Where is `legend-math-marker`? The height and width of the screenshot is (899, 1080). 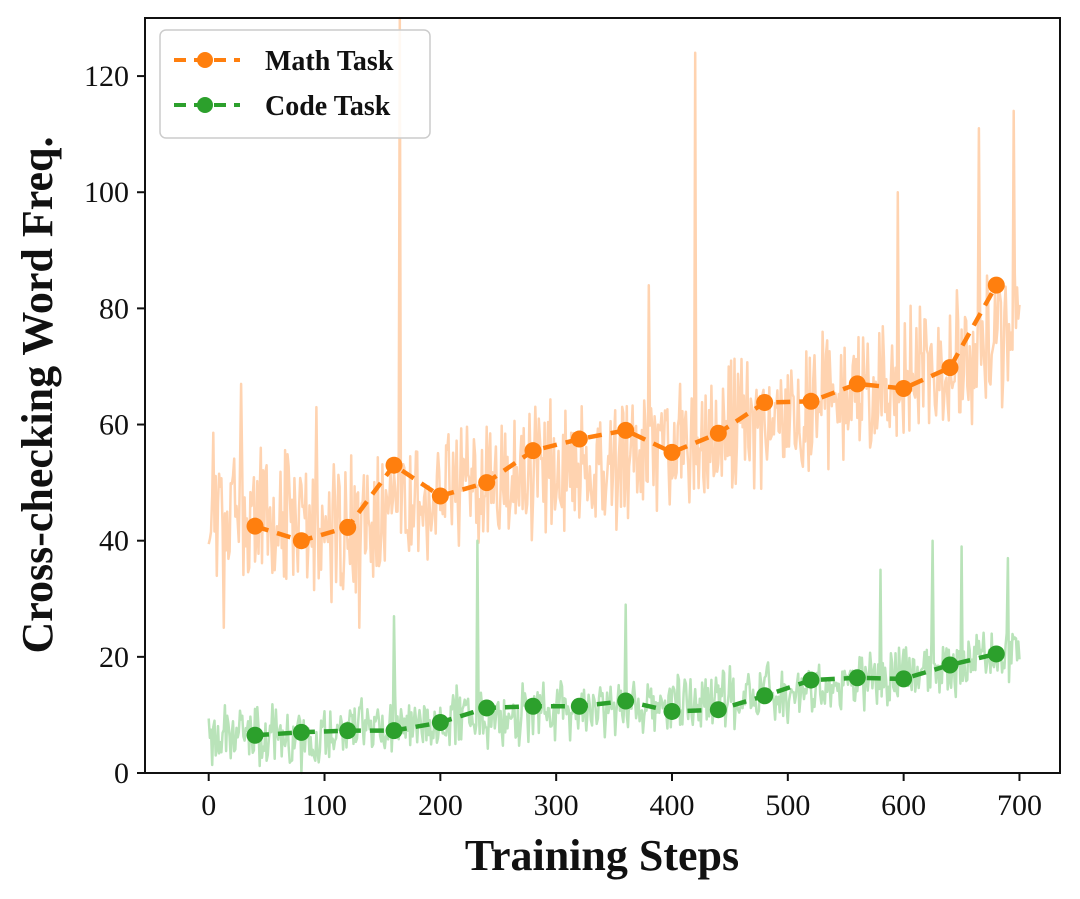 legend-math-marker is located at coordinates (205, 60).